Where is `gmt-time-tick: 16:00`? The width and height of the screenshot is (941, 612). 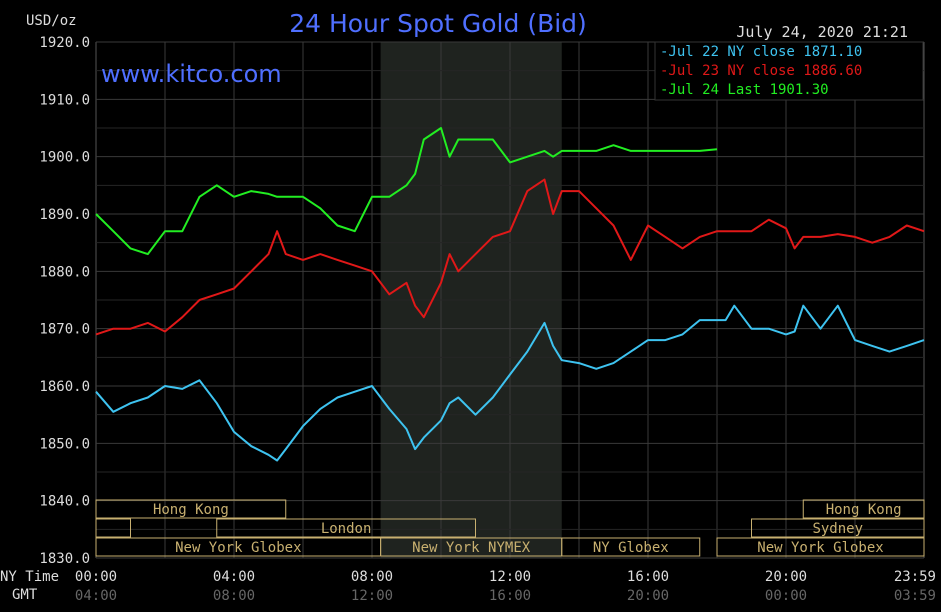
gmt-time-tick: 16:00 is located at coordinates (510, 596).